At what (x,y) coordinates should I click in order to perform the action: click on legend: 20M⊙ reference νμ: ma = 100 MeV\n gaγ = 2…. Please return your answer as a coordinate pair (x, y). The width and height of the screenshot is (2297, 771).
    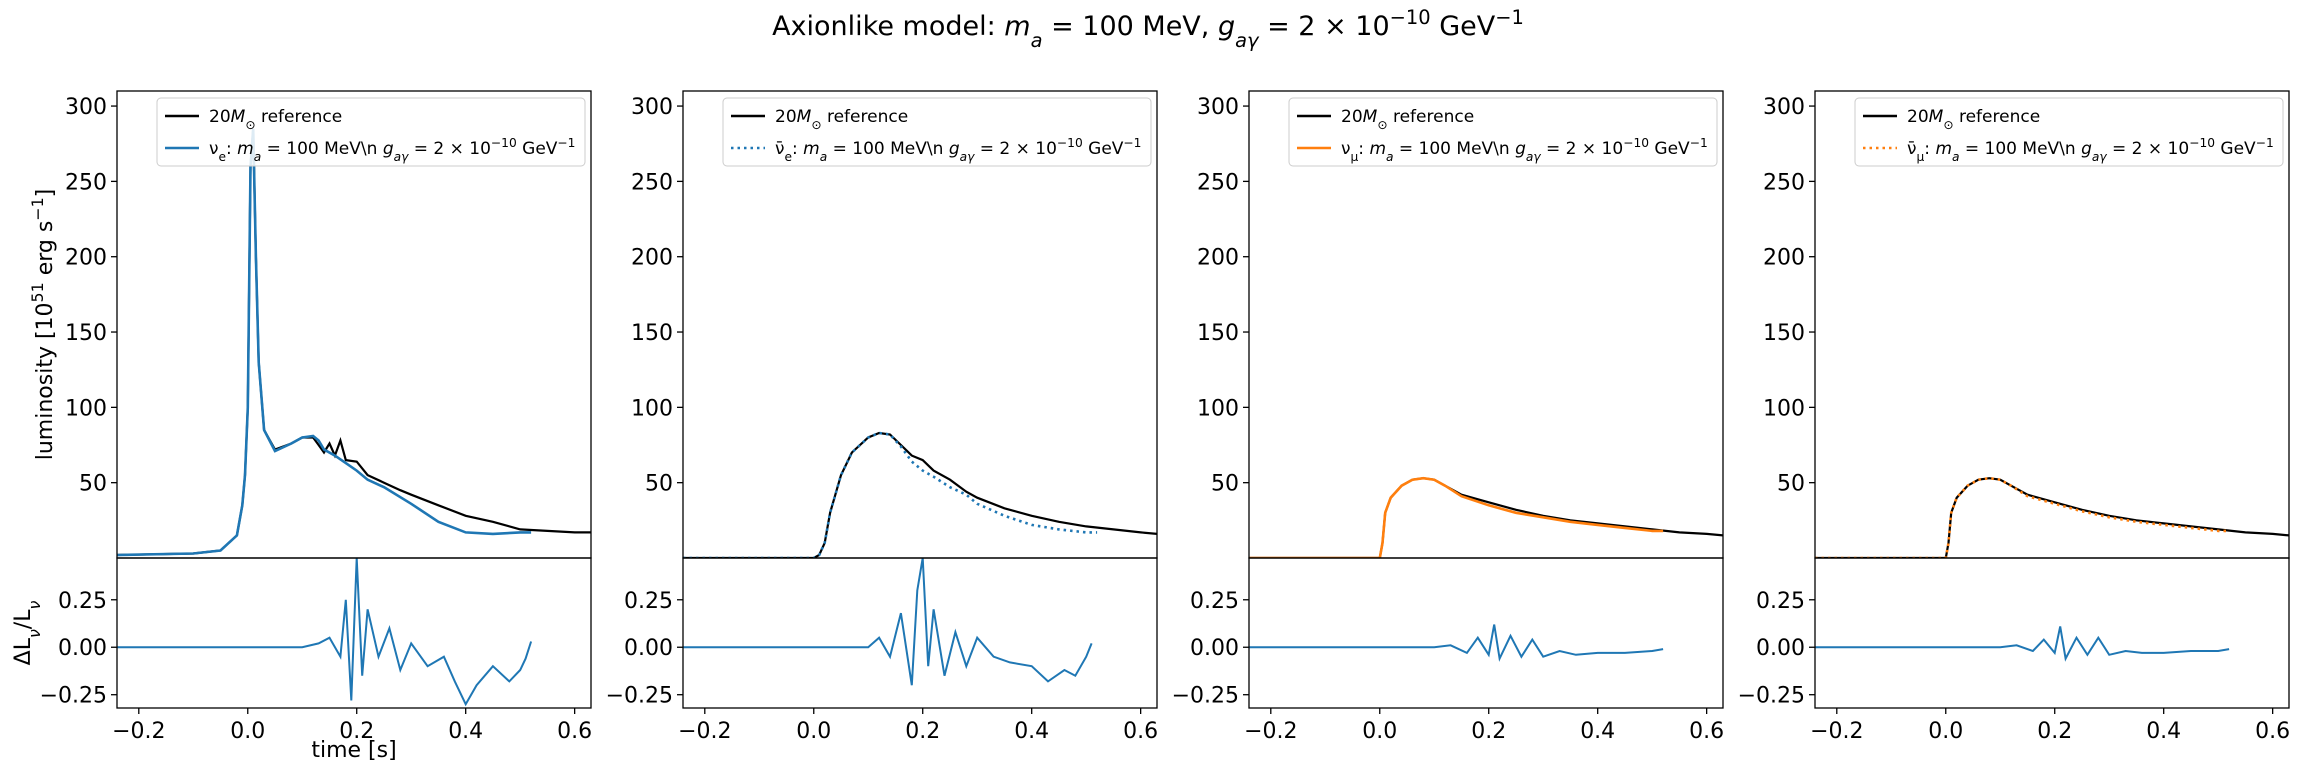
    Looking at the image, I should click on (1503, 132).